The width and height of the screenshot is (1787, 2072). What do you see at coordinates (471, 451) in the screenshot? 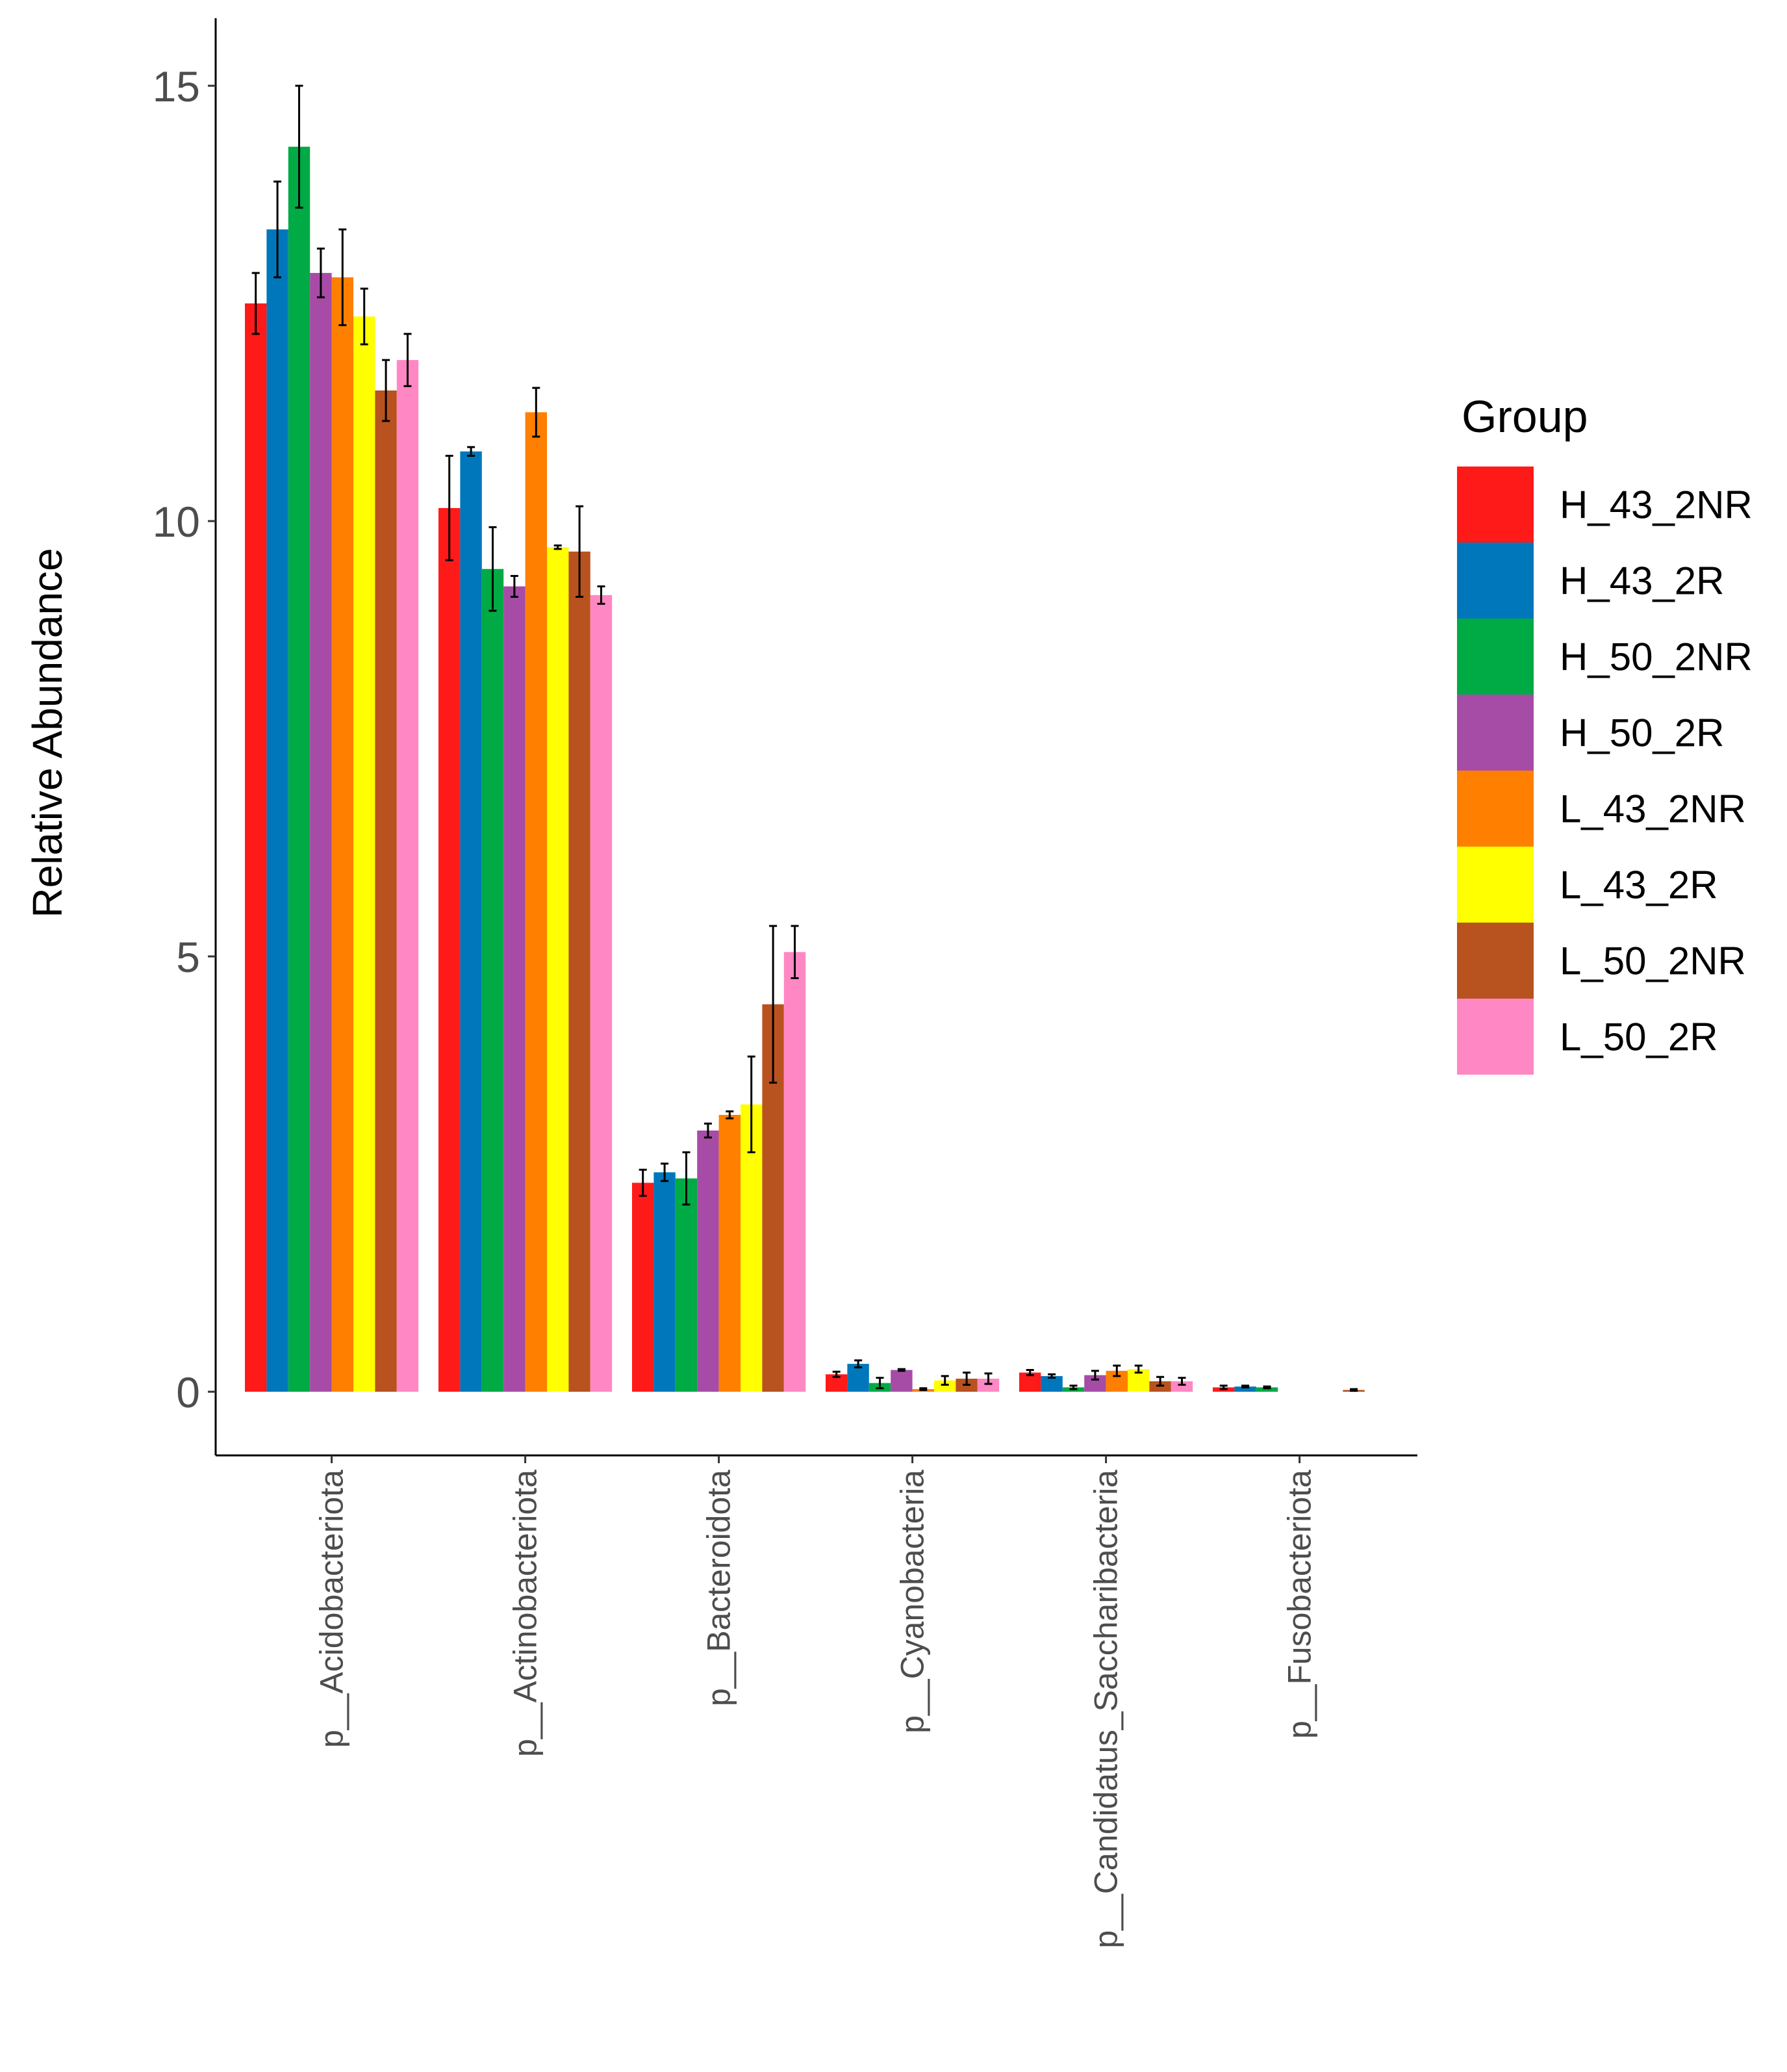
I see `error-bar-h-43-2r-p-actinobacteriota` at bounding box center [471, 451].